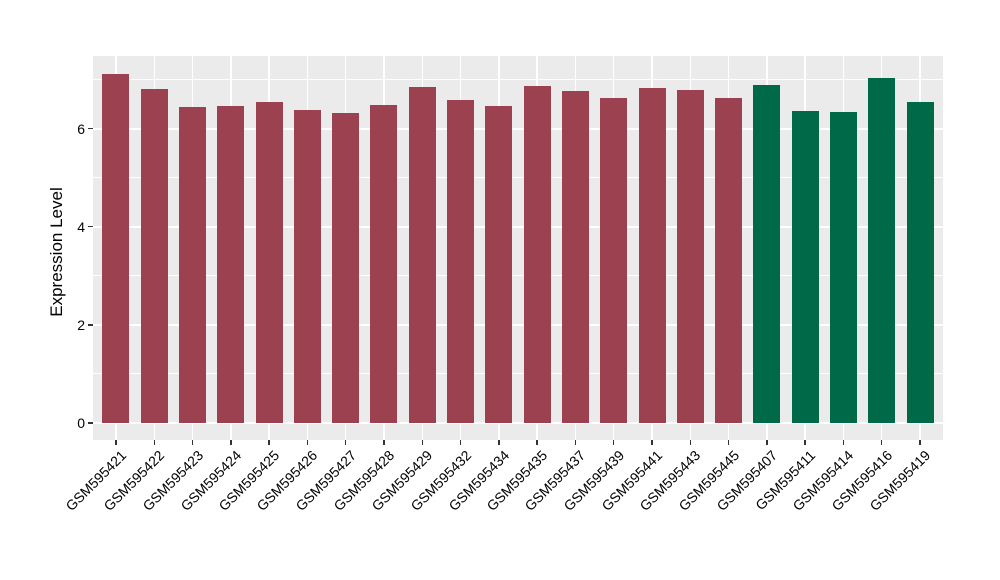 The image size is (1000, 580). Describe the element at coordinates (193, 265) in the screenshot. I see `bar-GSM595423` at that location.